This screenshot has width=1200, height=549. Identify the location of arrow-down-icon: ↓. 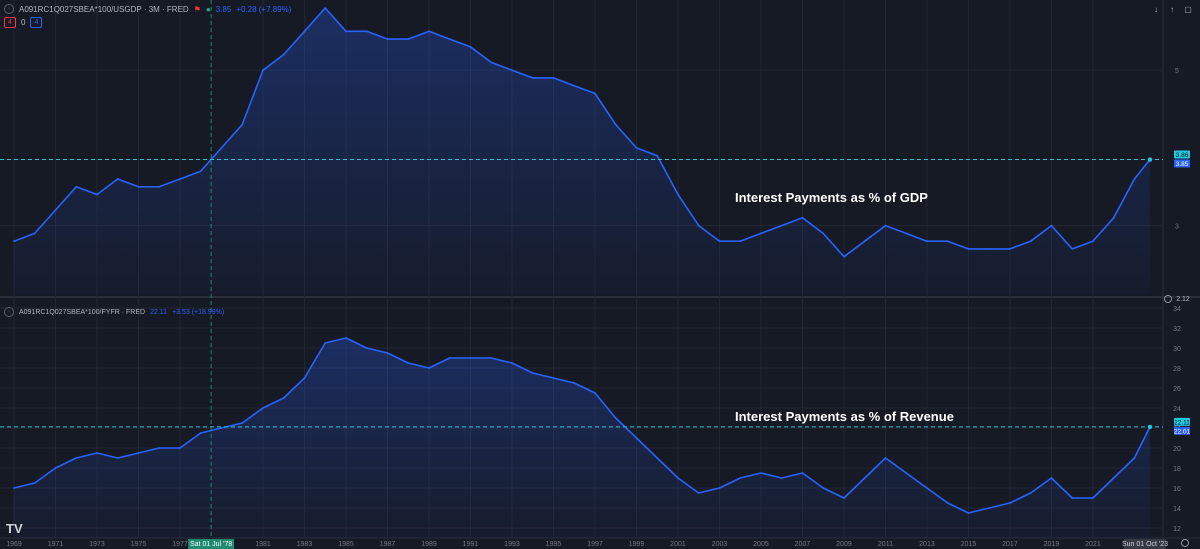
(1156, 9).